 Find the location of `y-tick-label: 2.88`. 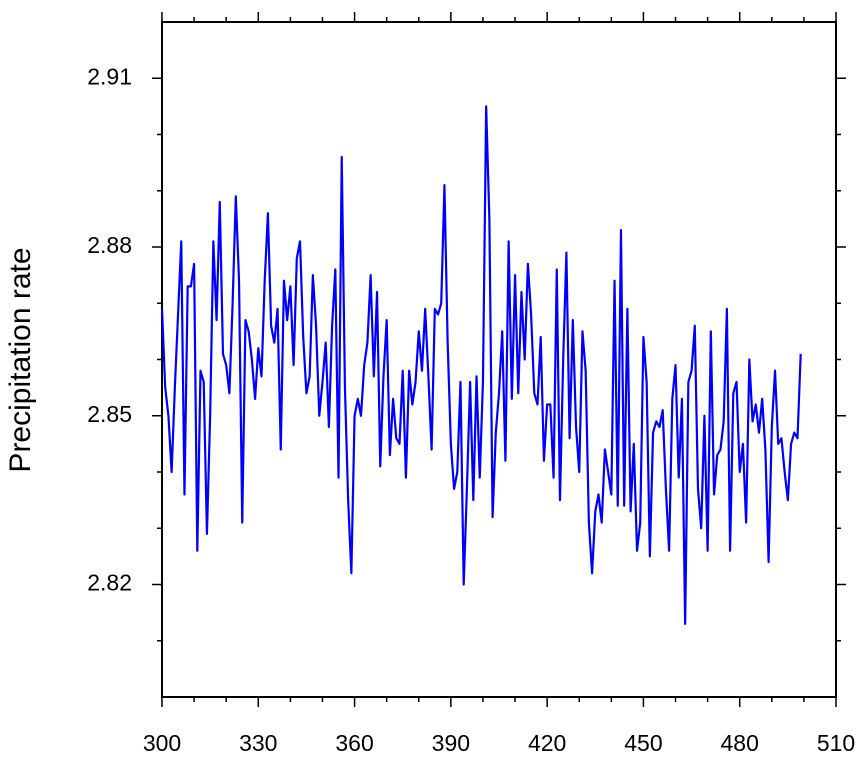

y-tick-label: 2.88 is located at coordinates (109, 245).